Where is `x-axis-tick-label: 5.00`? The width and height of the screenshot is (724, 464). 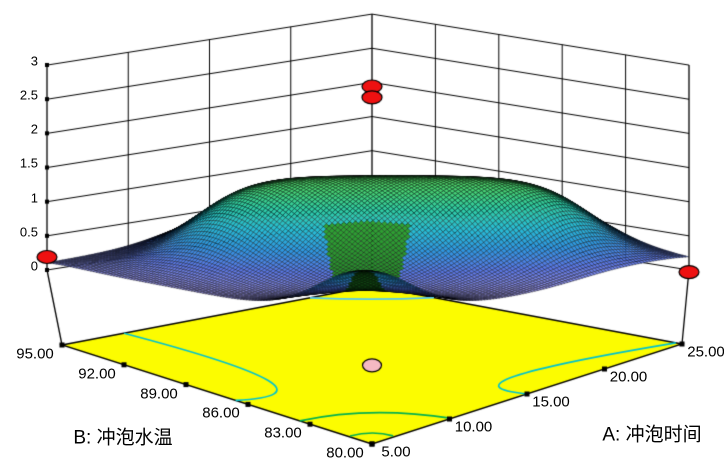
x-axis-tick-label: 5.00 is located at coordinates (396, 452).